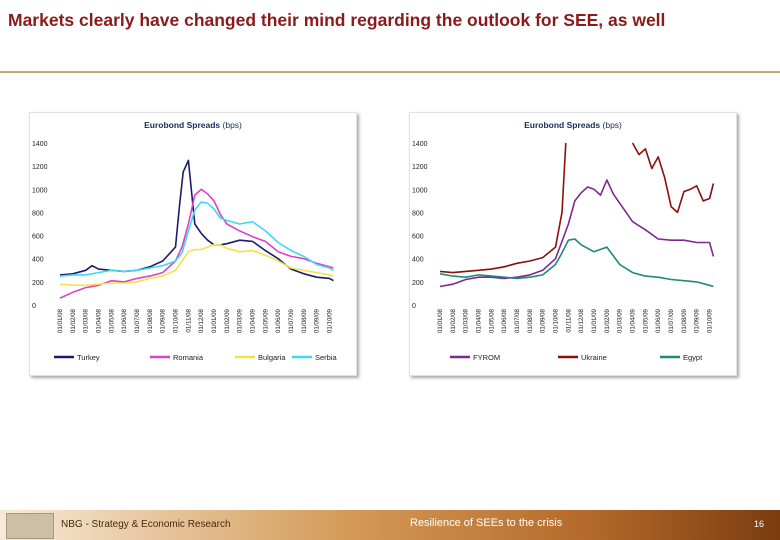  Describe the element at coordinates (693, 357) in the screenshot. I see `legend-label-egypt: Egypt` at that location.